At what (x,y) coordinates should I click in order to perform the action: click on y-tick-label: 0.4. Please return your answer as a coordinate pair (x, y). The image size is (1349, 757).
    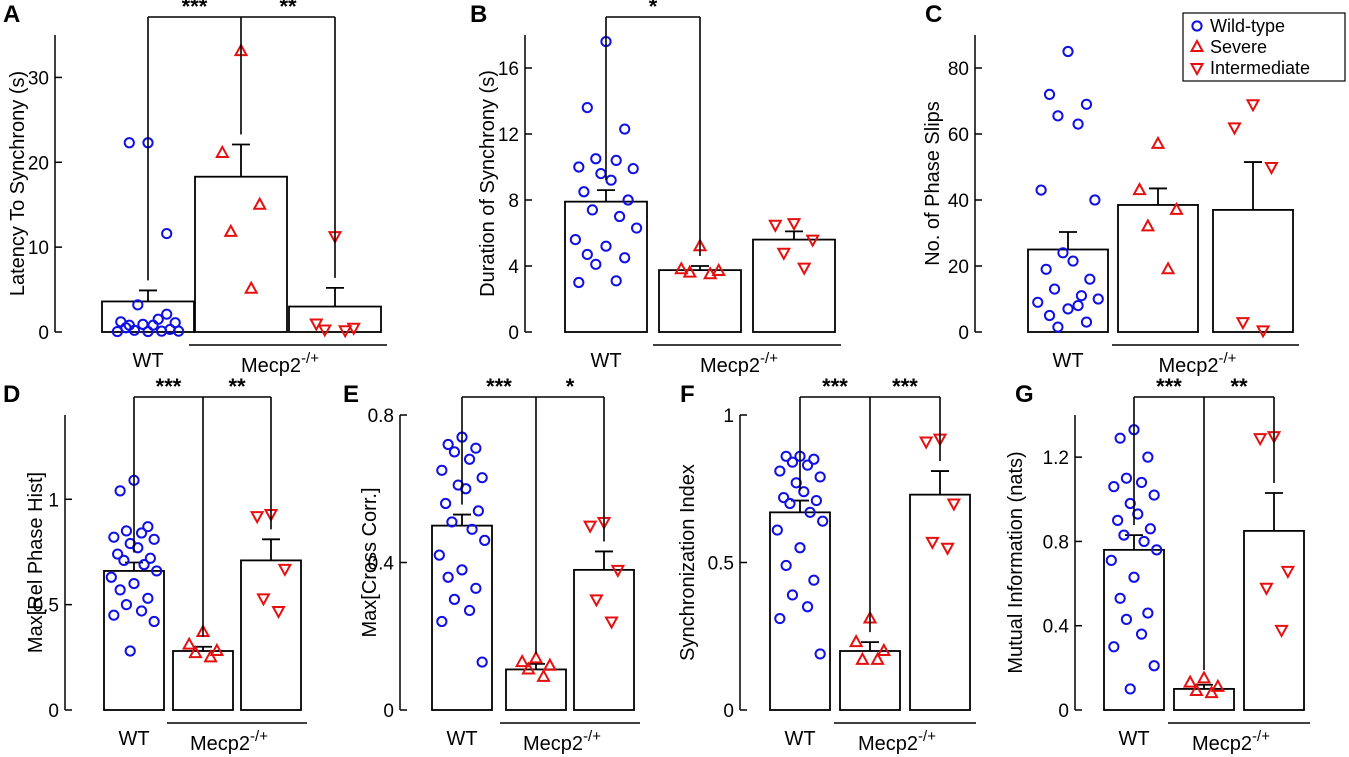
    Looking at the image, I should click on (381, 564).